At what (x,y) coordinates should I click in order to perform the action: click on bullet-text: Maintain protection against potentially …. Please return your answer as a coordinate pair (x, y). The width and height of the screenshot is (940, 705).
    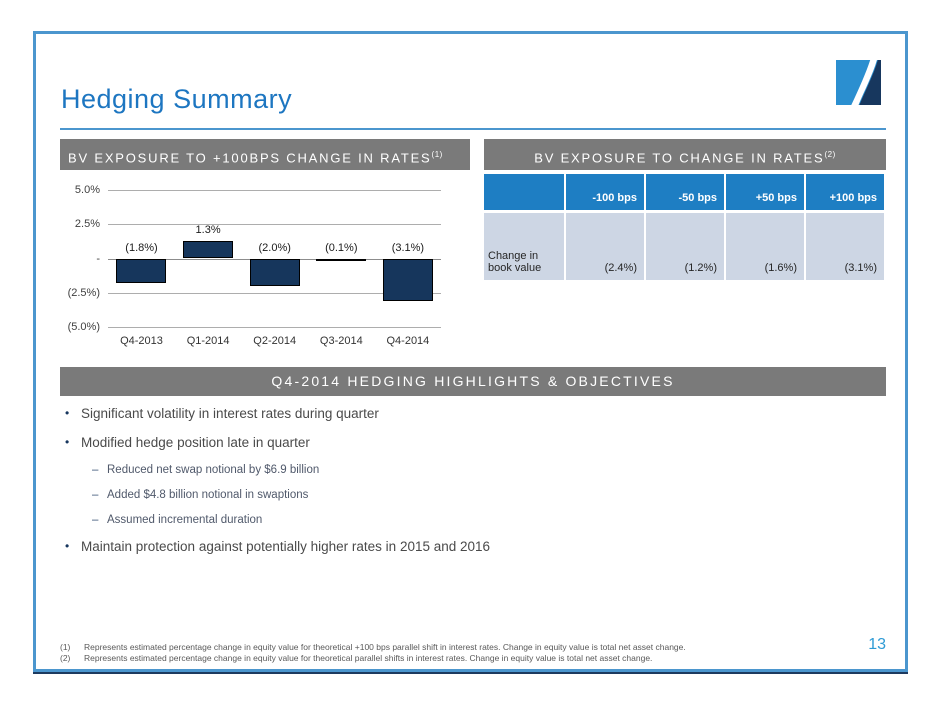
    Looking at the image, I should click on (286, 546).